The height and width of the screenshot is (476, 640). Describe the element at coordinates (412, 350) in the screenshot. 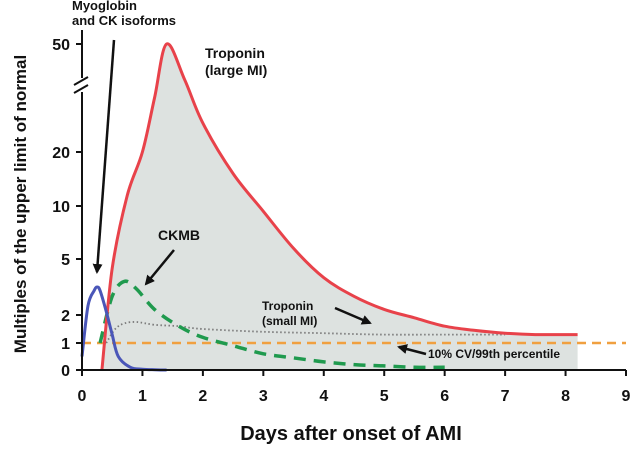

I see `reference-arrow` at that location.